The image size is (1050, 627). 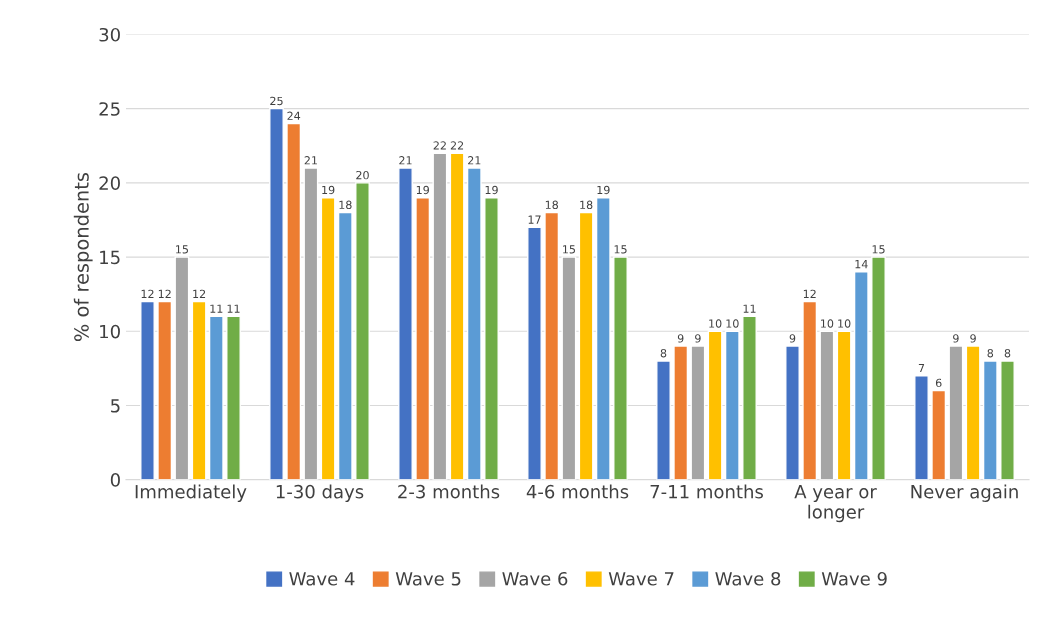 I want to click on data-label: 7, so click(x=921, y=368).